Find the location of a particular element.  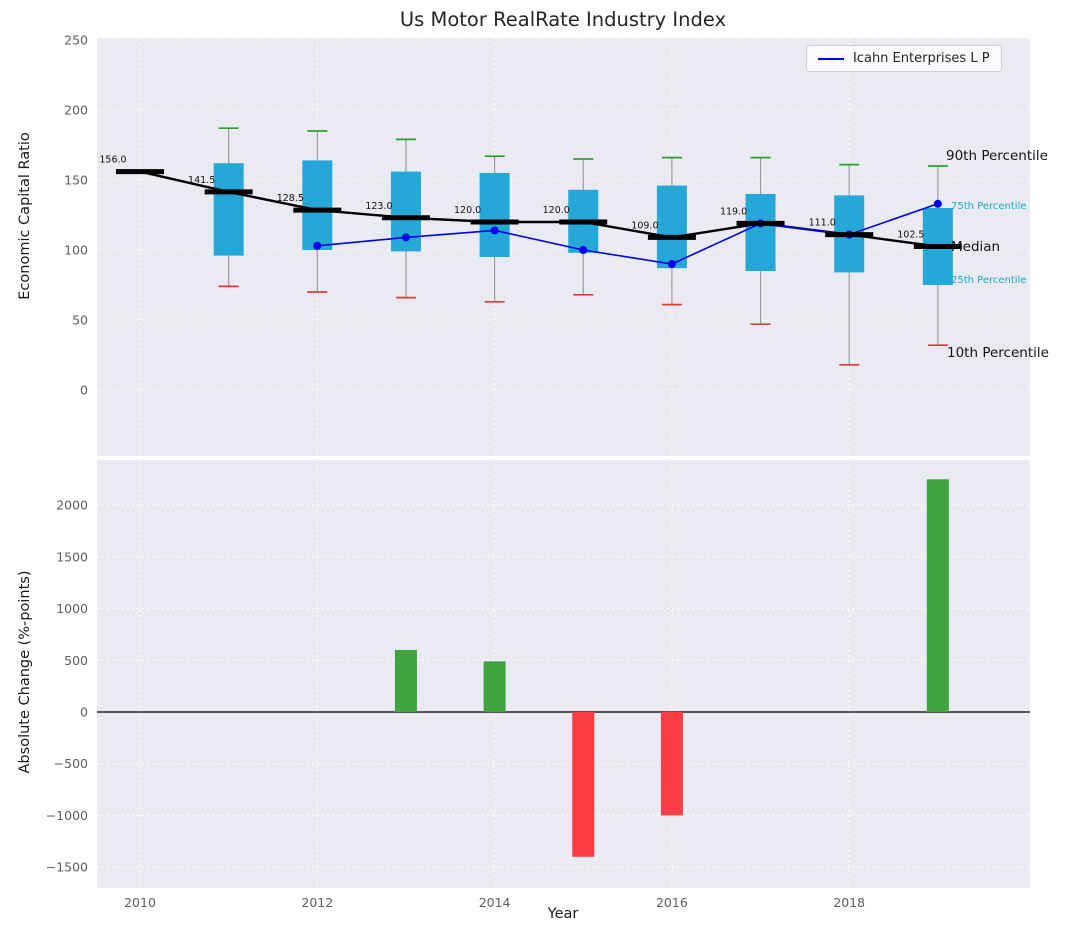

y-tick-label: 1000 is located at coordinates (72, 608).